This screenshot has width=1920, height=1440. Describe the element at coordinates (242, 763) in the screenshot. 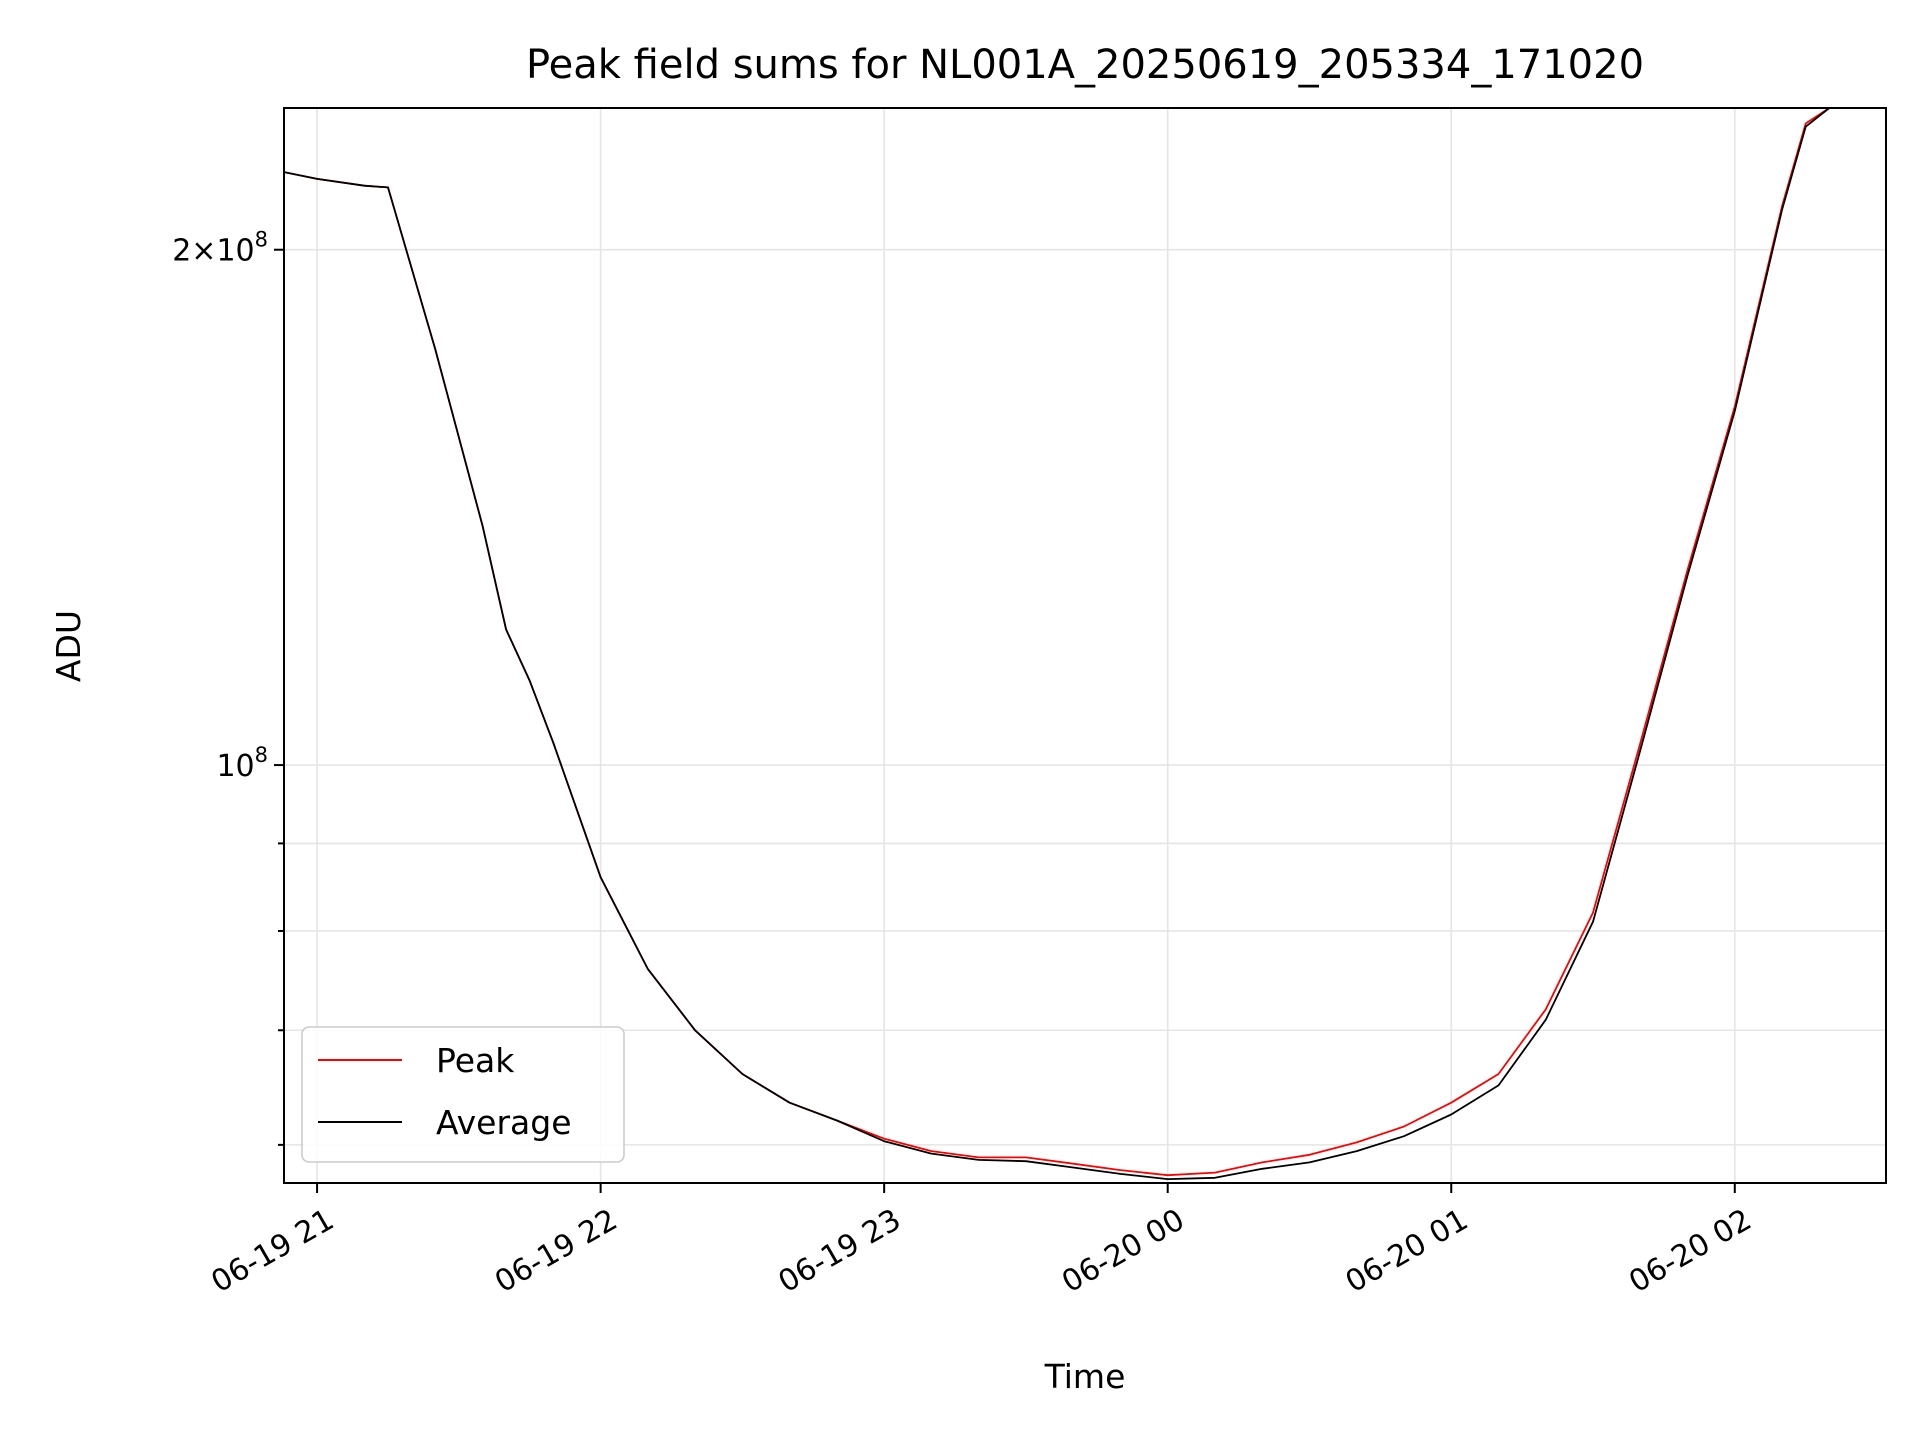

I see `y-tick-label: 108` at that location.